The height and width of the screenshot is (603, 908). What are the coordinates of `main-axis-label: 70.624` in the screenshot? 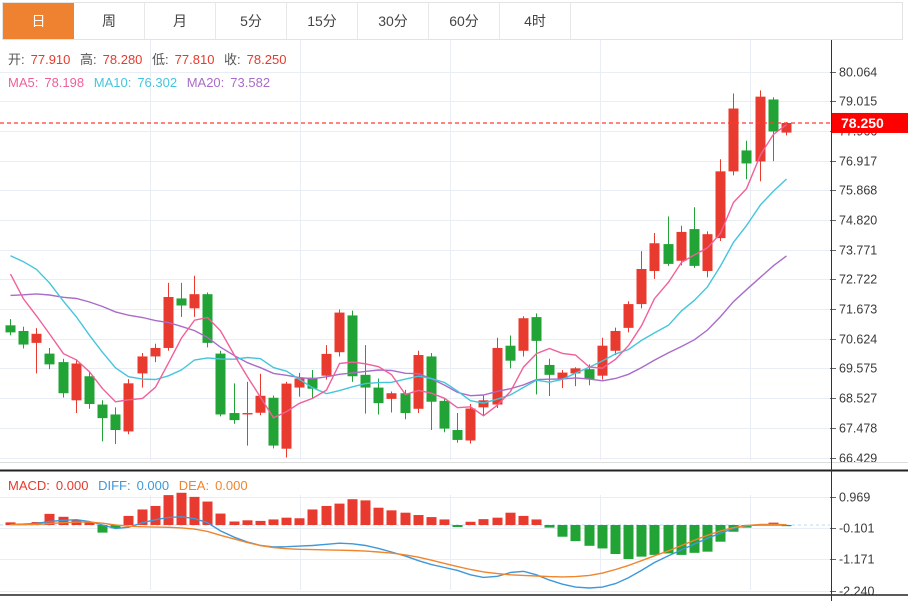 It's located at (858, 340).